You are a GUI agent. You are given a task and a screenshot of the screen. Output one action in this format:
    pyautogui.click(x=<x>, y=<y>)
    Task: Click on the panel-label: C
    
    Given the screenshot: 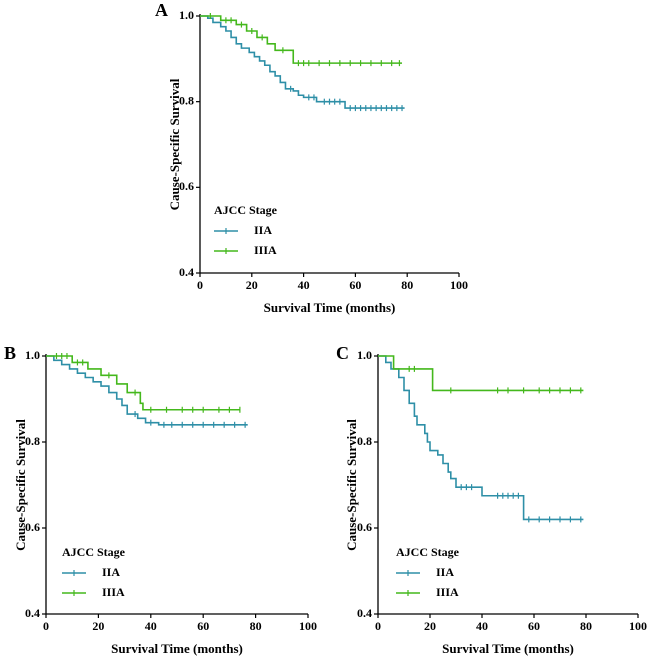 What is the action you would take?
    pyautogui.click(x=342, y=353)
    